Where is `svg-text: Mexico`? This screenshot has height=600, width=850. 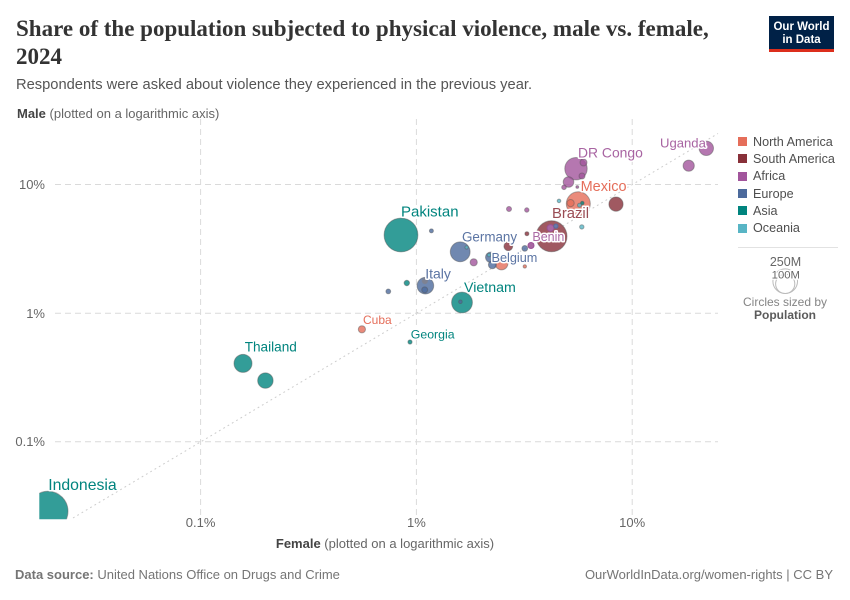
svg-text: Mexico is located at coordinates (604, 187).